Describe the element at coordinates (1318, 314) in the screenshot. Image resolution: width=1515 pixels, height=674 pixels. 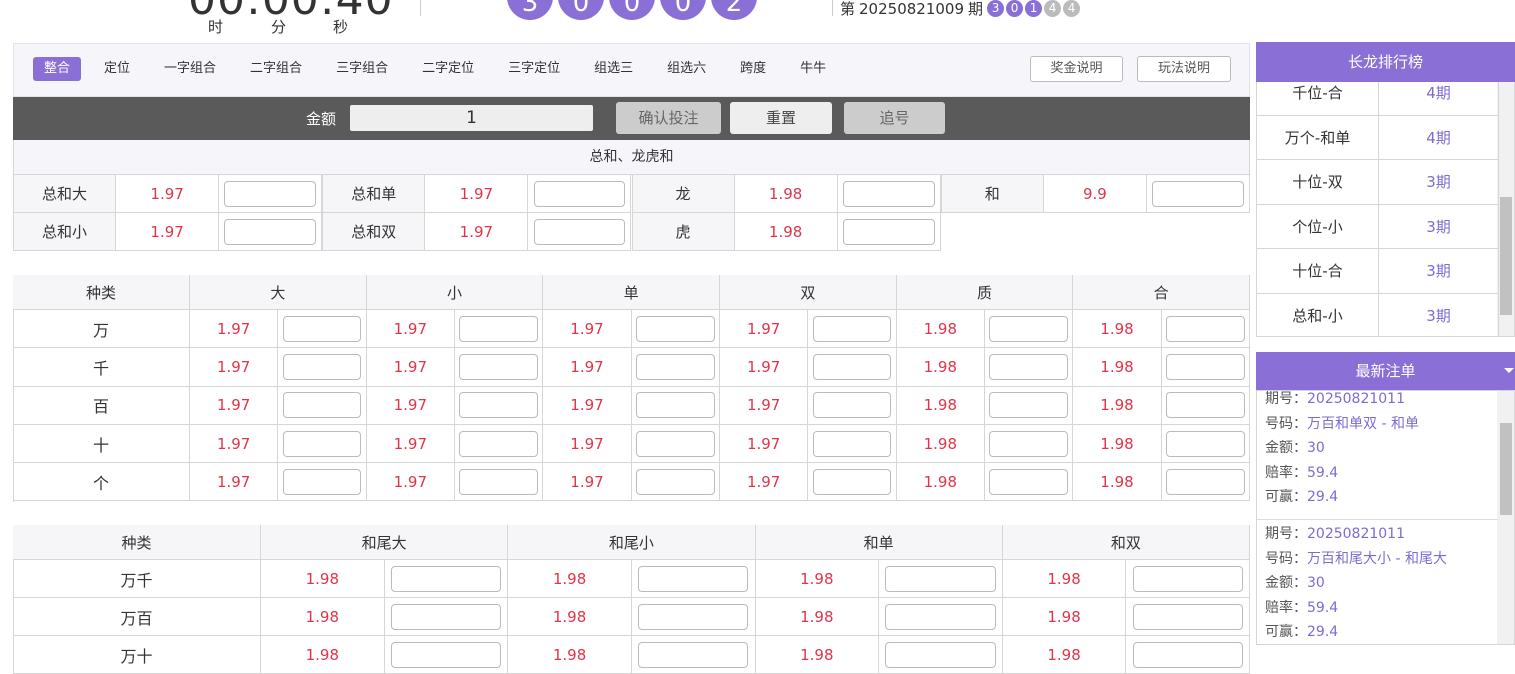
I see `dragon-name: 总和-小` at that location.